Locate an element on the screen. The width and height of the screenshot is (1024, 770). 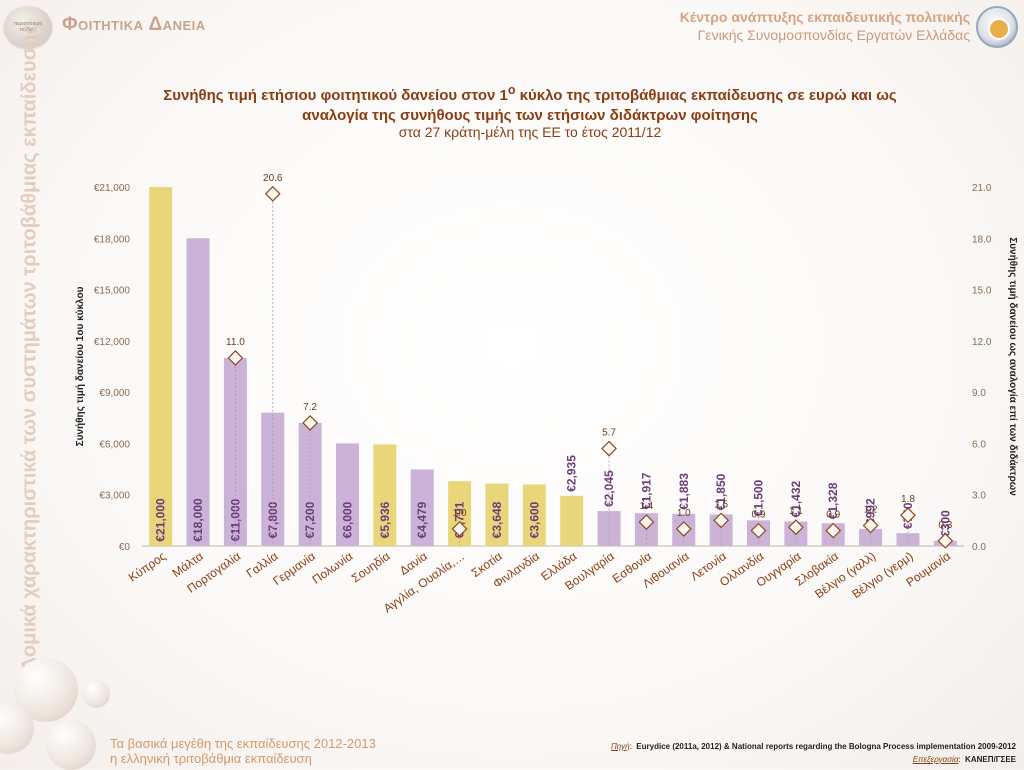
y2-tick-label: 21.0 is located at coordinates (982, 188).